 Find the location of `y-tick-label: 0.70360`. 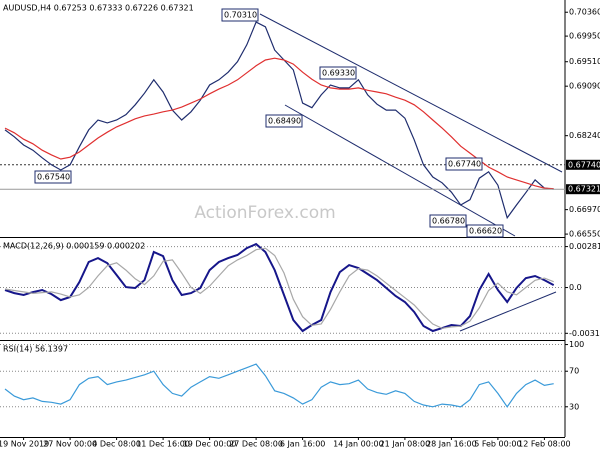

y-tick-label: 0.70360 is located at coordinates (584, 12).